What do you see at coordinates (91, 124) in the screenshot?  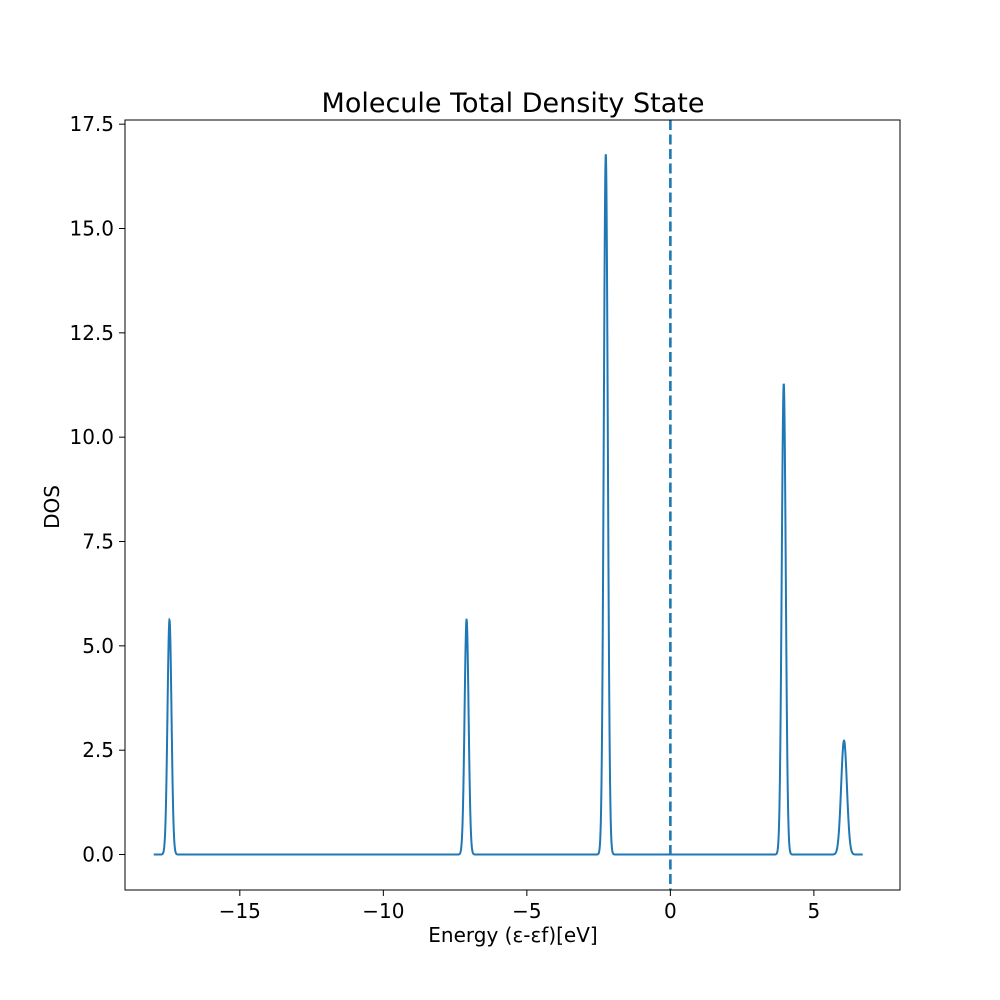 I see `y-tick-label: 17.5` at bounding box center [91, 124].